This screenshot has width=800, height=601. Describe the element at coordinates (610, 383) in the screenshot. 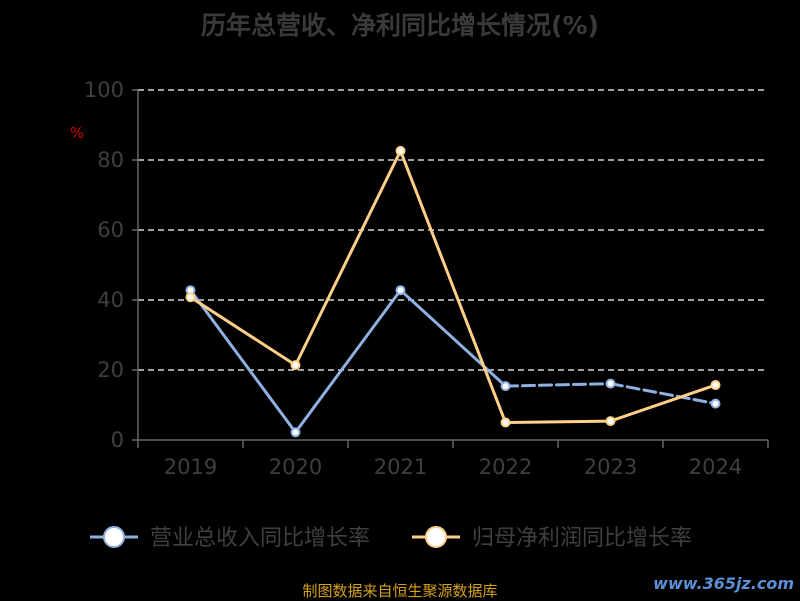

I see `series-0-point-2023` at that location.